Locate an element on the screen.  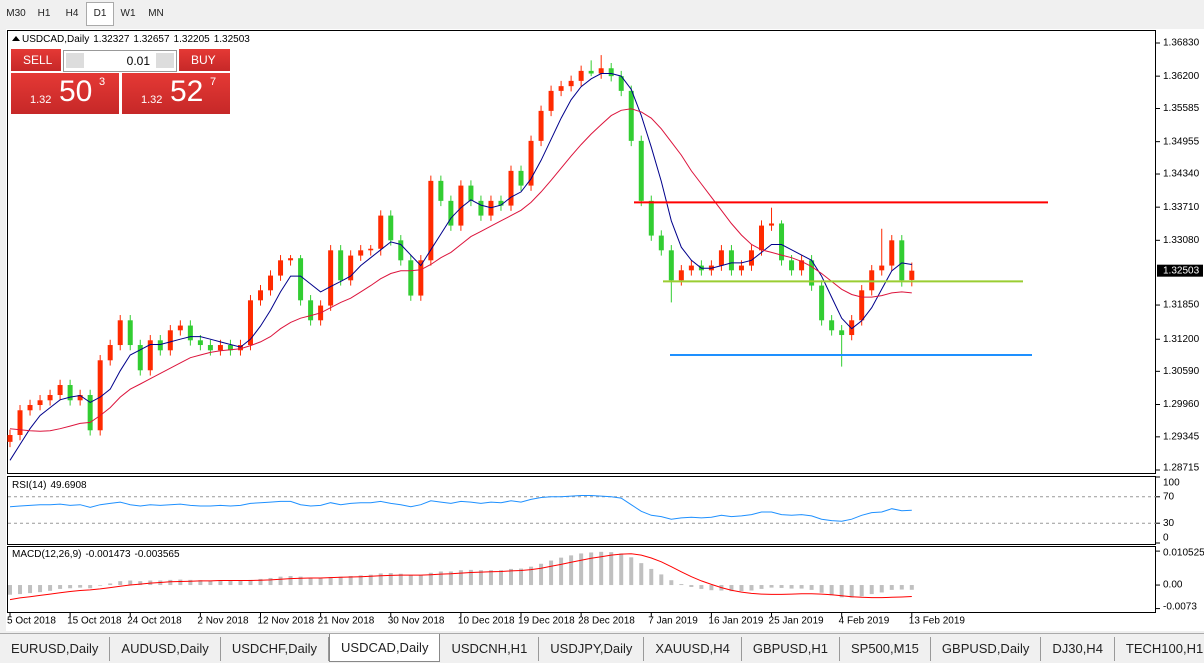
y-tick-label: 1.30590 is located at coordinates (1181, 371).